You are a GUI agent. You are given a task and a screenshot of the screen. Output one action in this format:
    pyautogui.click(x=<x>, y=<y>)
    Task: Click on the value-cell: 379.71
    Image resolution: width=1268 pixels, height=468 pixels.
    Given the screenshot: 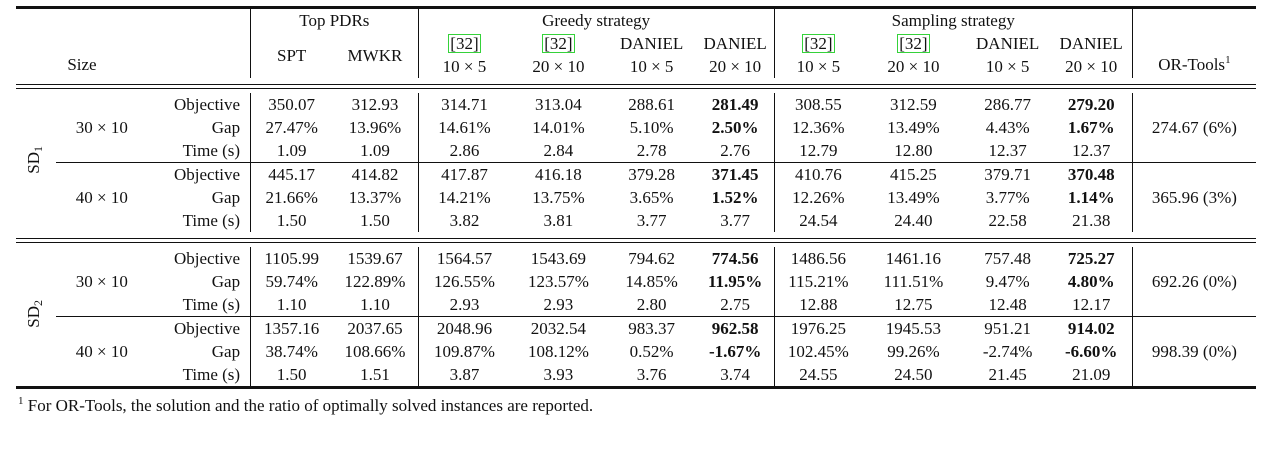 What is the action you would take?
    pyautogui.click(x=1007, y=174)
    